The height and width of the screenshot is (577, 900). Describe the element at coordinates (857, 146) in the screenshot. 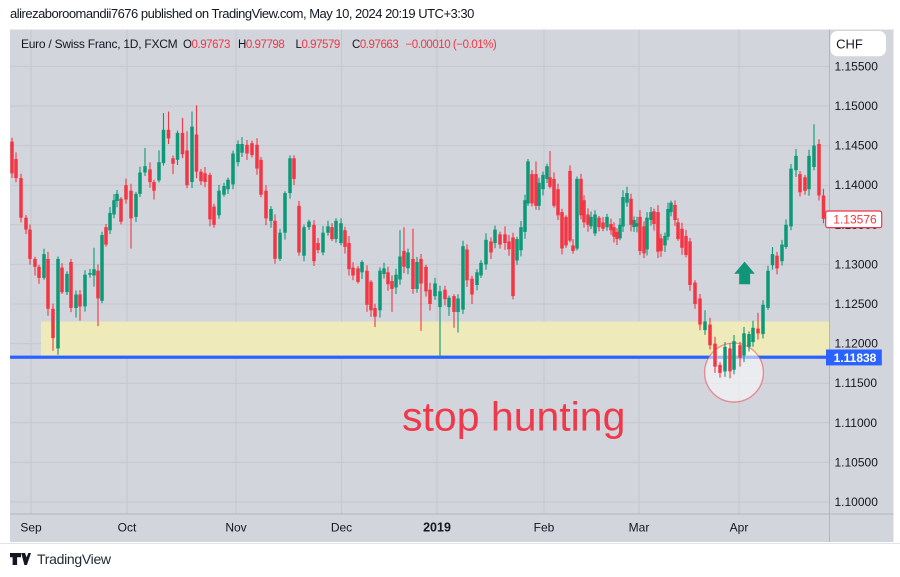

I see `svg-text: 1.14500` at that location.